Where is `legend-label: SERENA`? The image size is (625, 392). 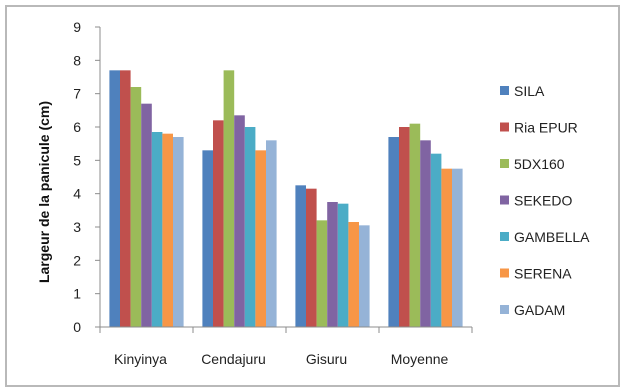 legend-label: SERENA is located at coordinates (543, 274).